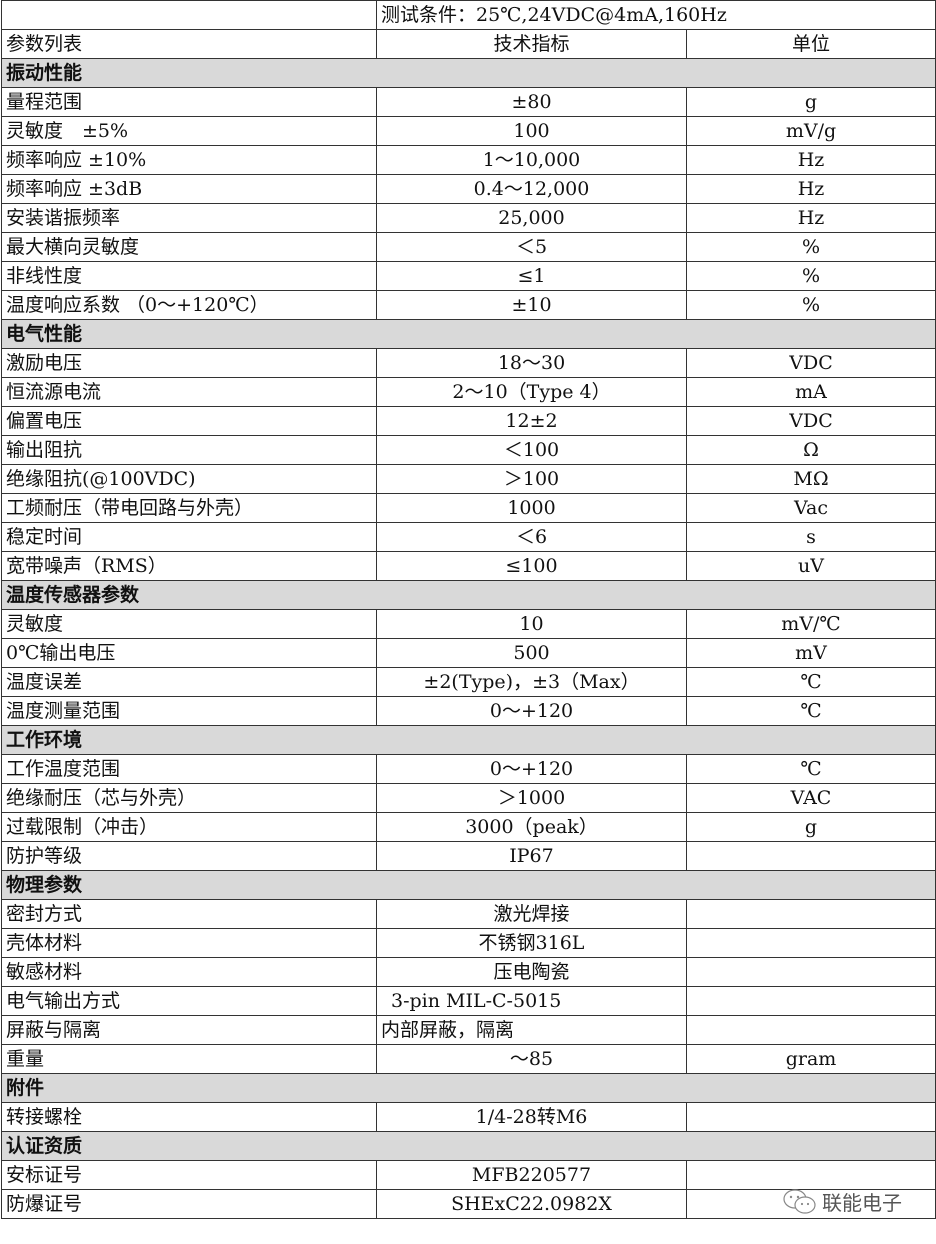 Image resolution: width=936 pixels, height=1244 pixels. I want to click on section-title: 工作环境, so click(468, 740).